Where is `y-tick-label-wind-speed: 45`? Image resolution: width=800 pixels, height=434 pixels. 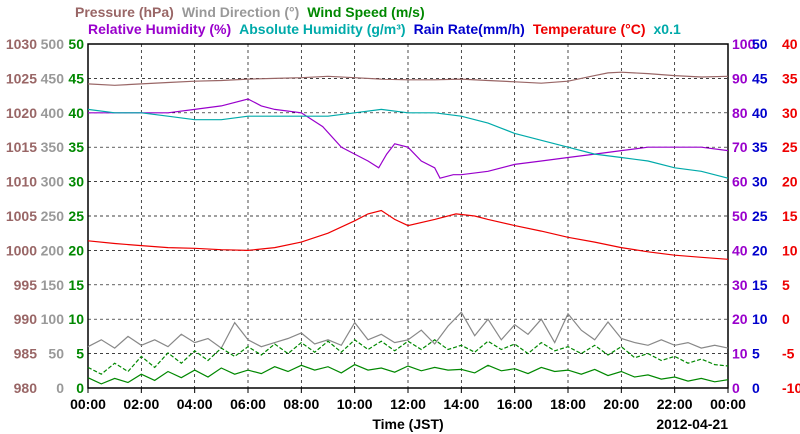
y-tick-label-wind-speed: 45 is located at coordinates (76, 78).